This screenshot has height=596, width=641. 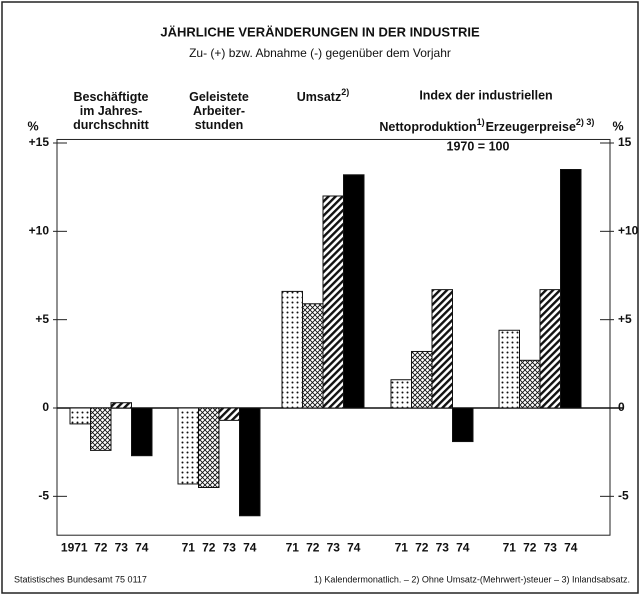 What do you see at coordinates (623, 496) in the screenshot?
I see `y2-tick-label: -5` at bounding box center [623, 496].